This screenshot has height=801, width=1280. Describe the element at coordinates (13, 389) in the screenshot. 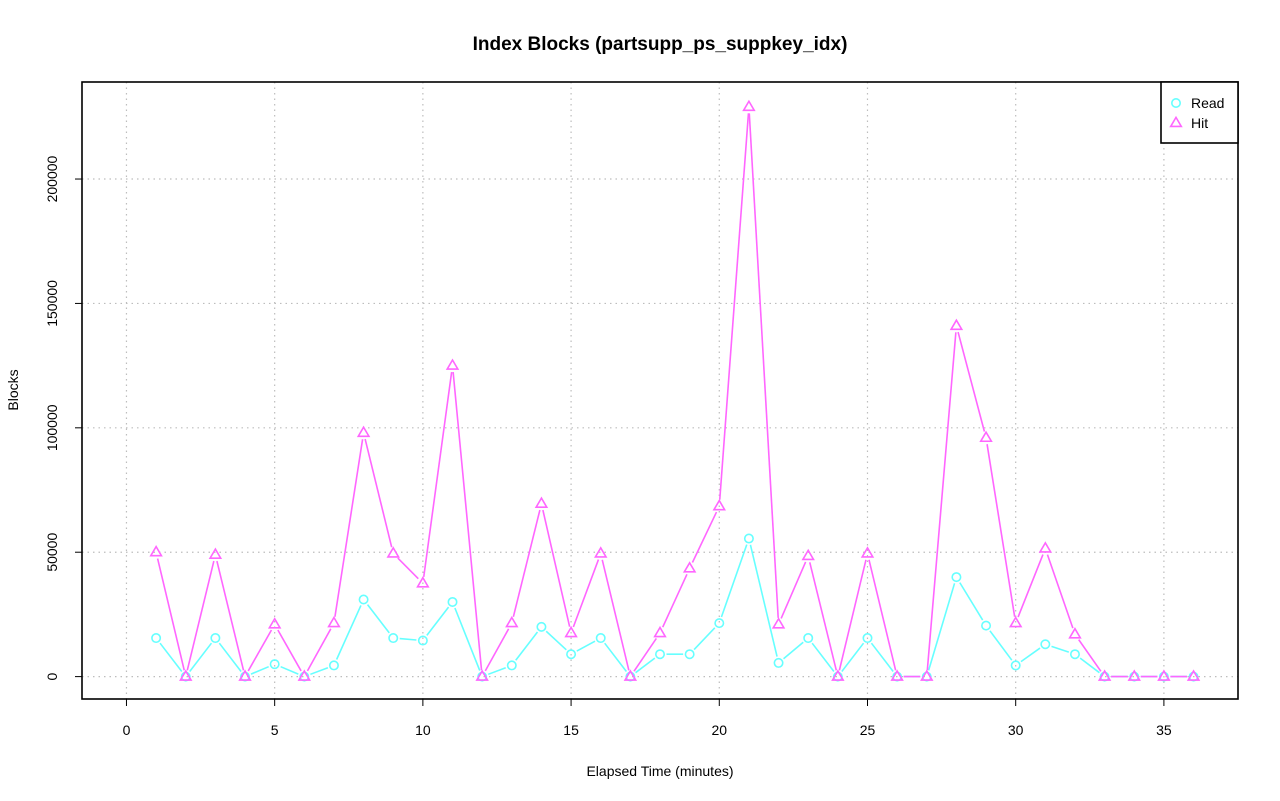

I see `y-axis-label: Blocks` at that location.